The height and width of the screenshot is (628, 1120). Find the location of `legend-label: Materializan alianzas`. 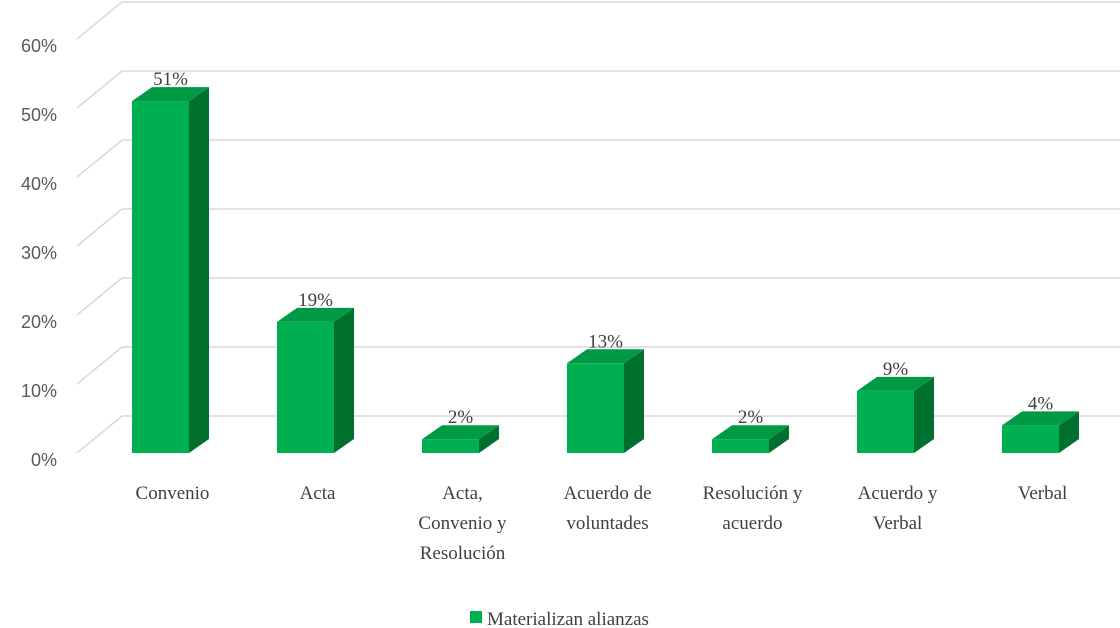

legend-label: Materializan alianzas is located at coordinates (568, 618).